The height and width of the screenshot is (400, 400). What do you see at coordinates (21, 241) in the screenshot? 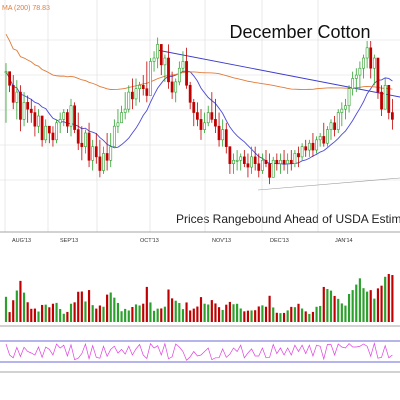
I see `x-tick-label: AUG'13` at bounding box center [21, 241].